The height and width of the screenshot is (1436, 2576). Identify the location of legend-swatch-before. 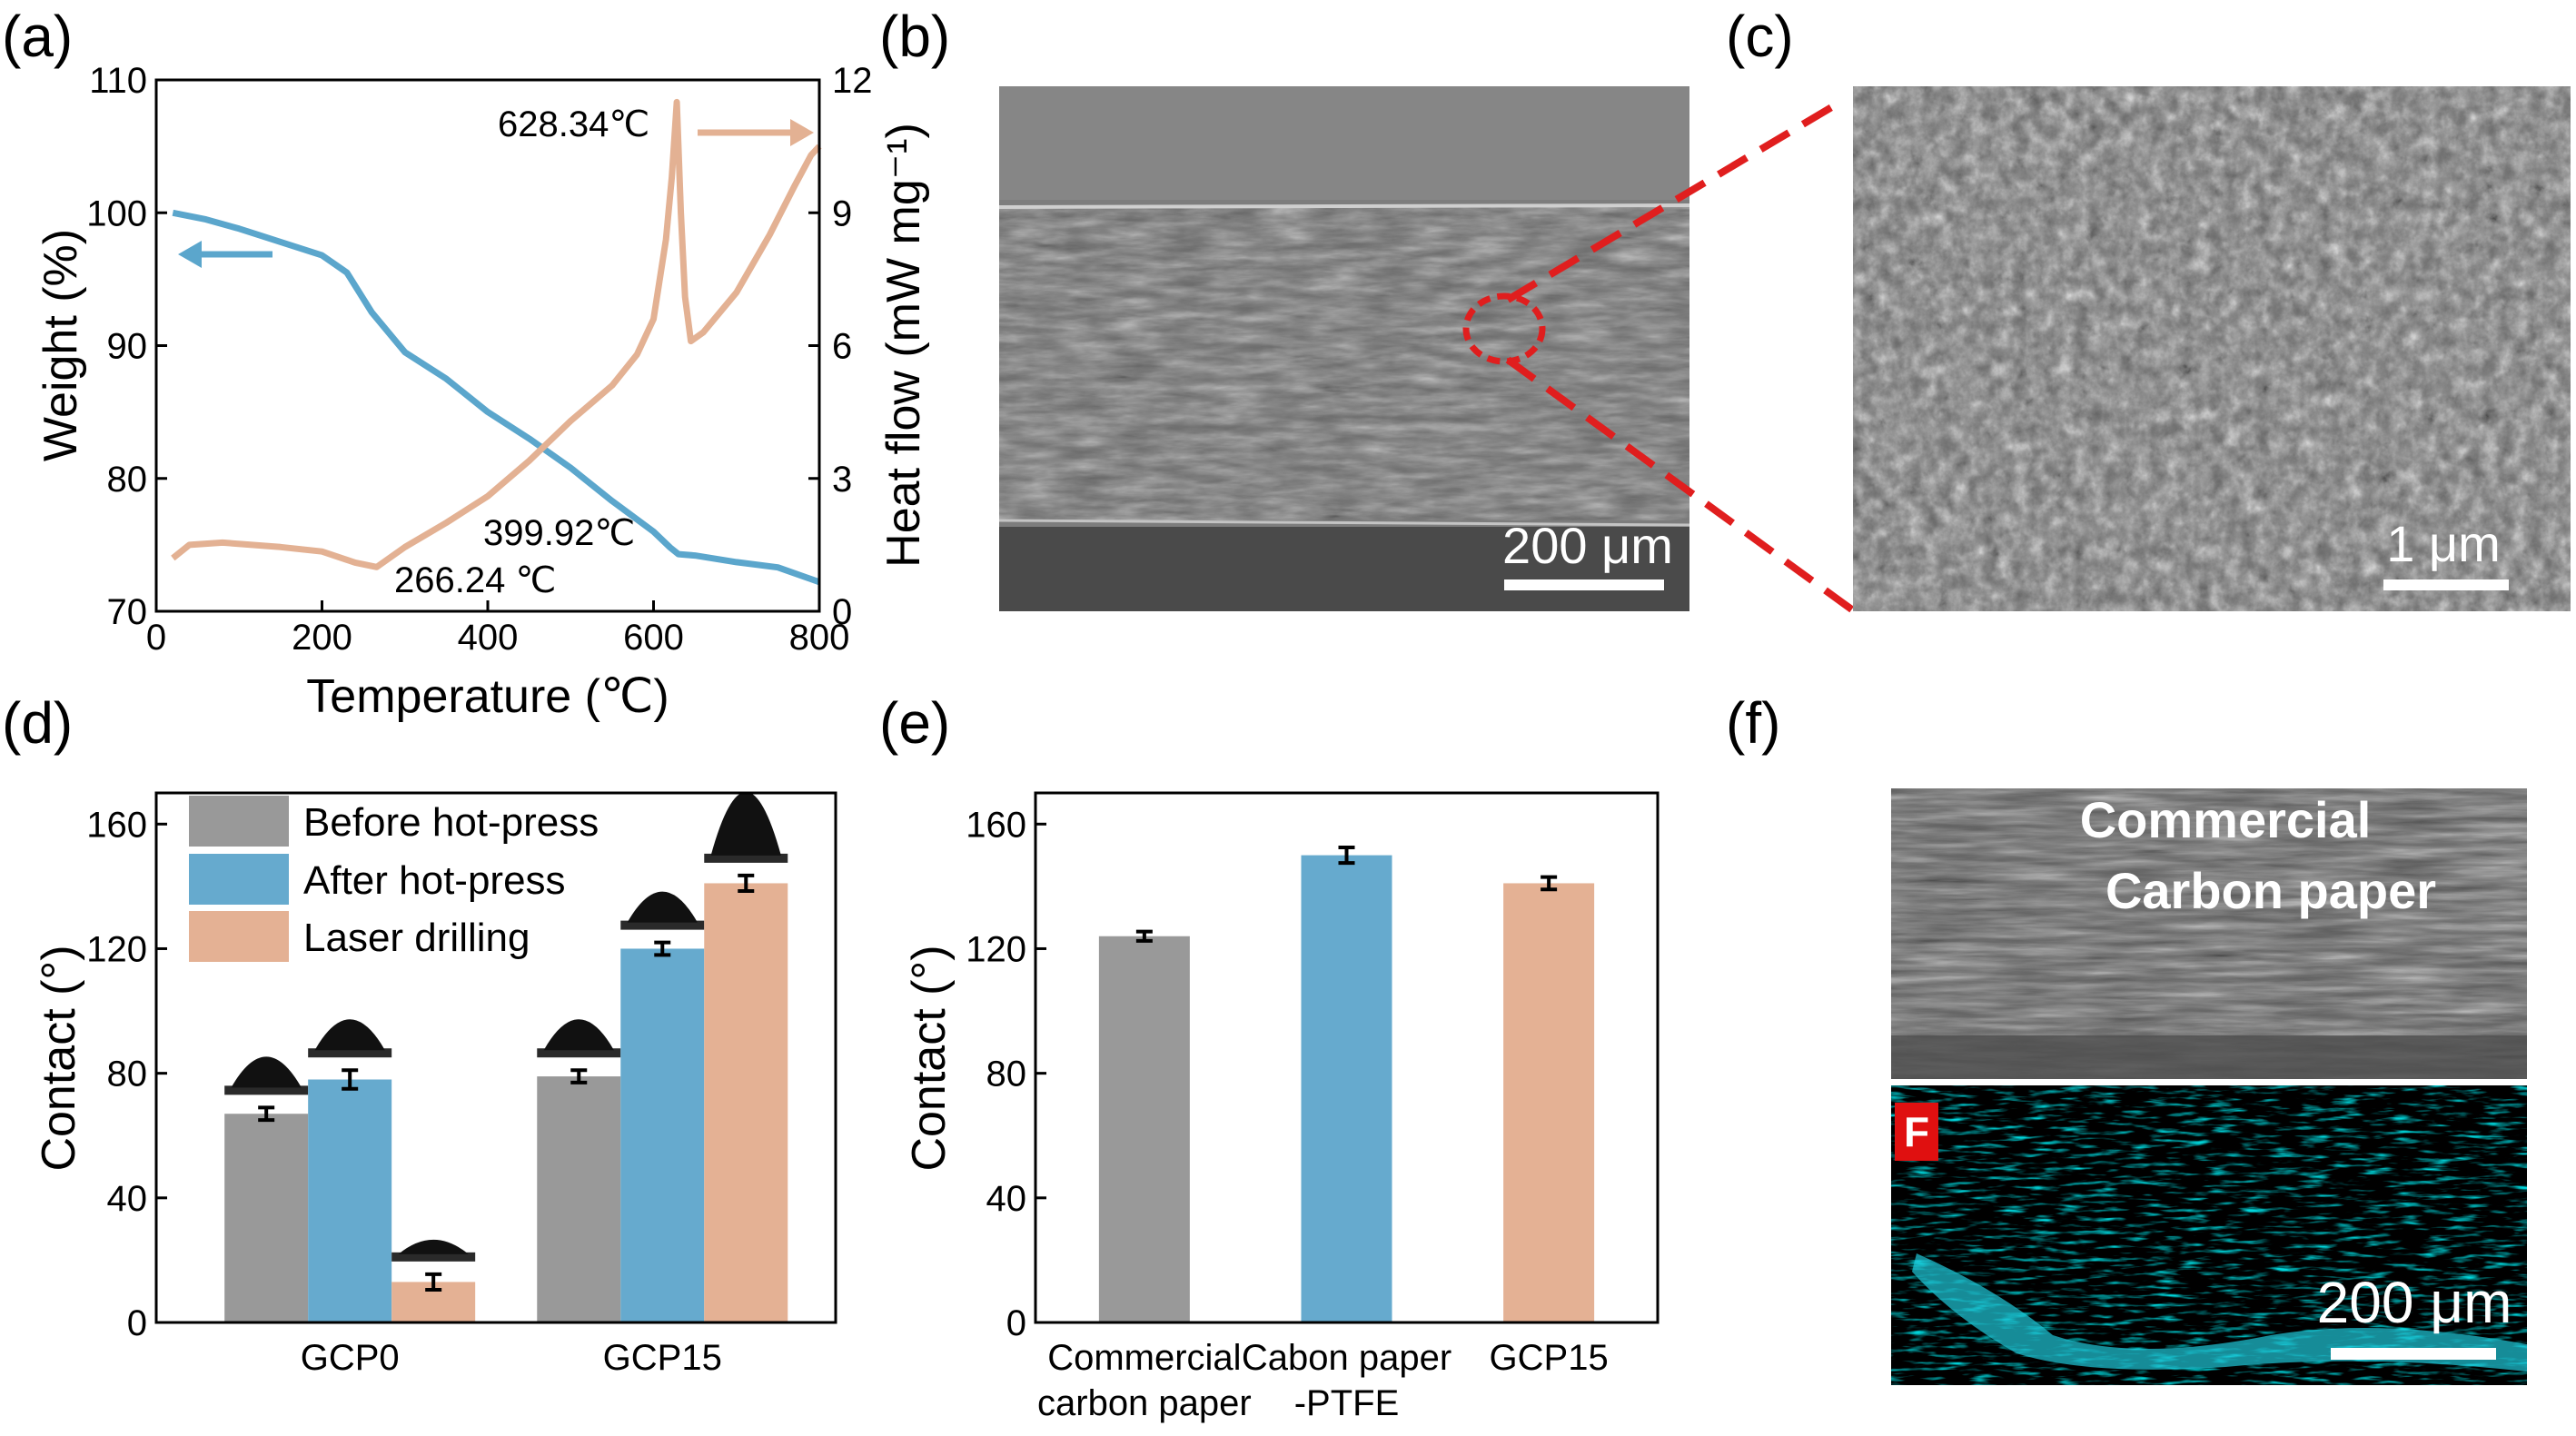
(239, 821).